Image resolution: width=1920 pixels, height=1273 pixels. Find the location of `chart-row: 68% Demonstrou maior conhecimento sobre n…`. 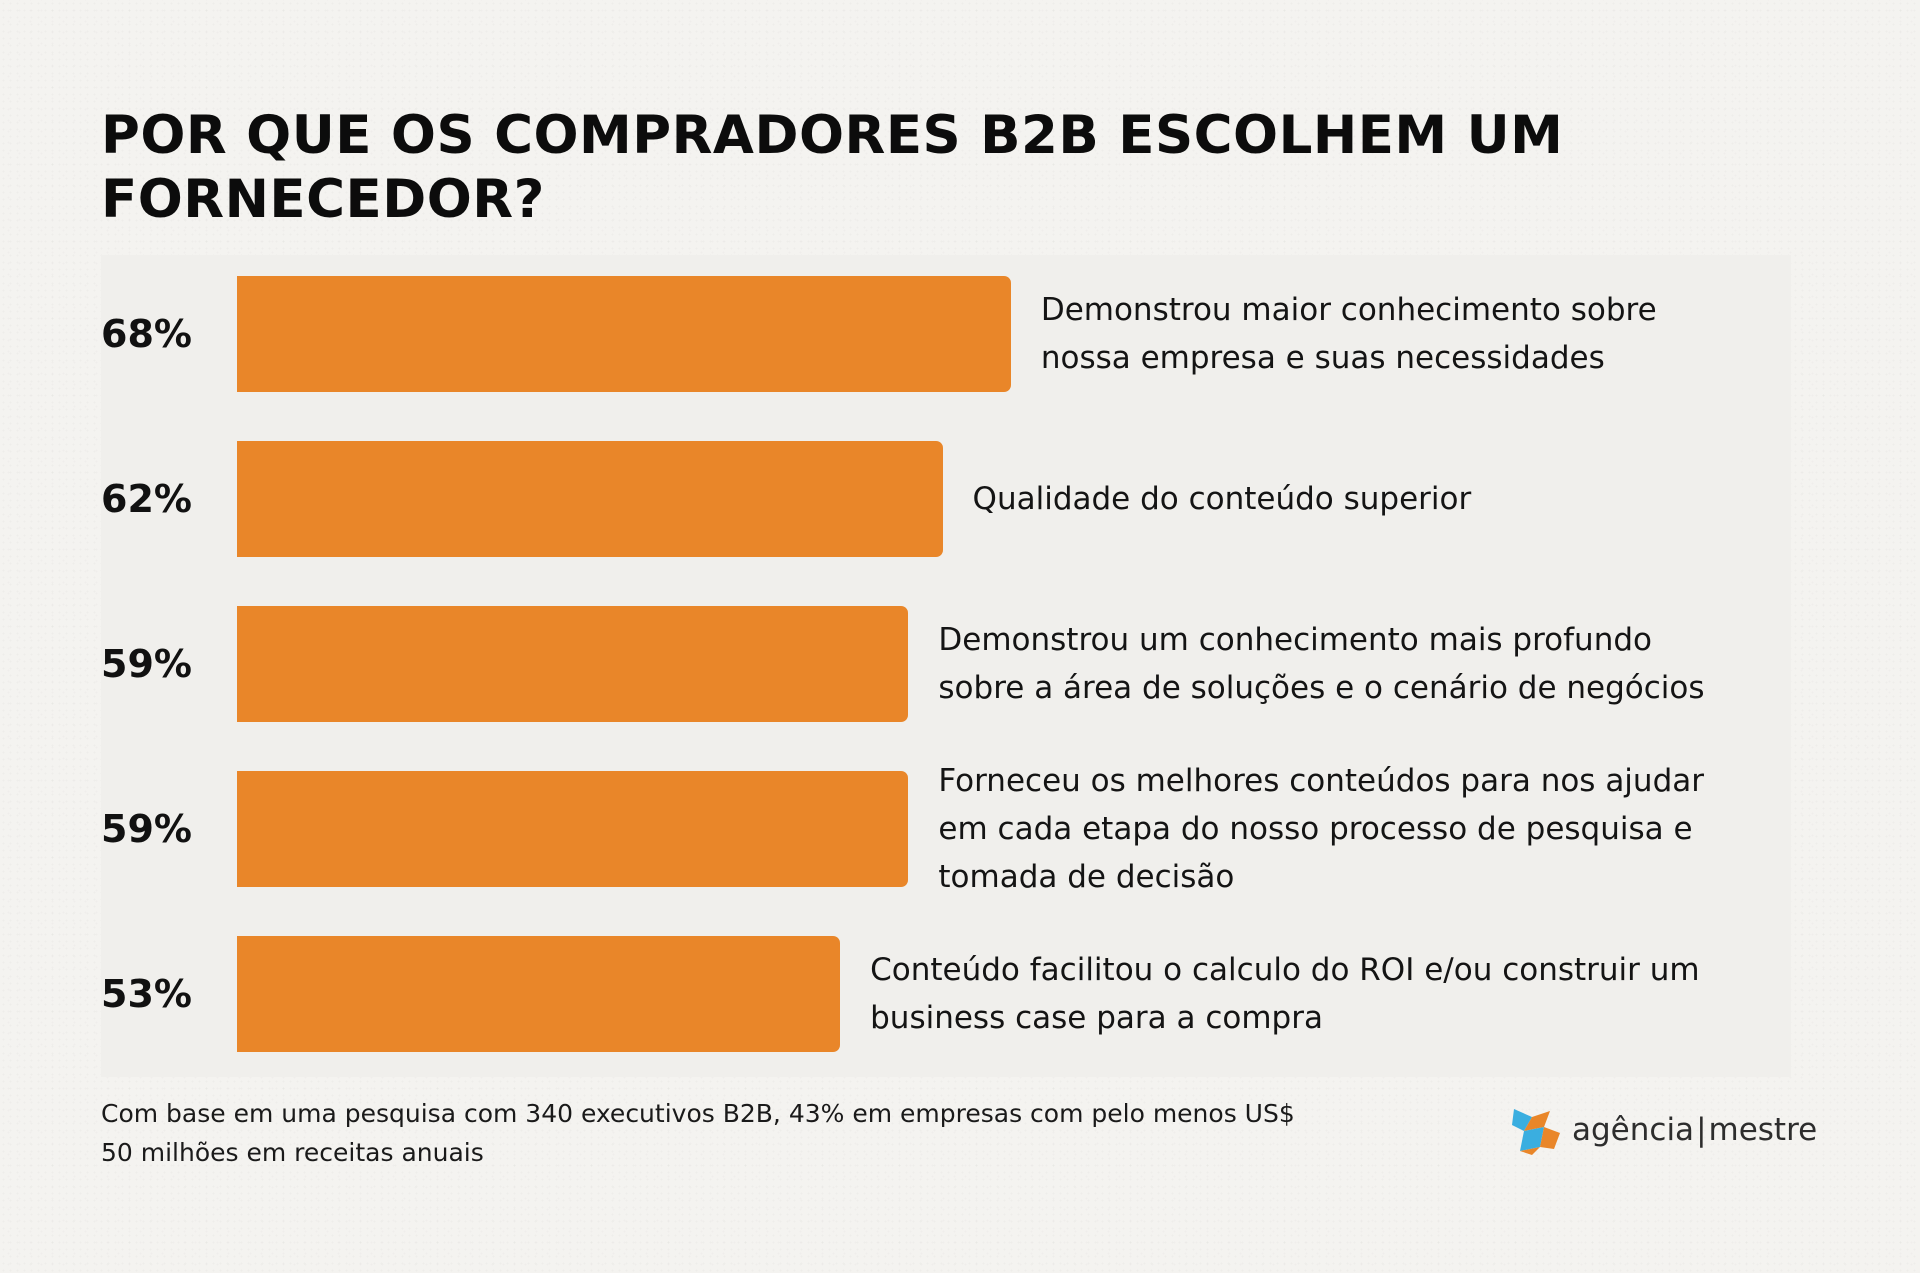

chart-row: 68% Demonstrou maior conhecimento sobre n… is located at coordinates (946, 334).